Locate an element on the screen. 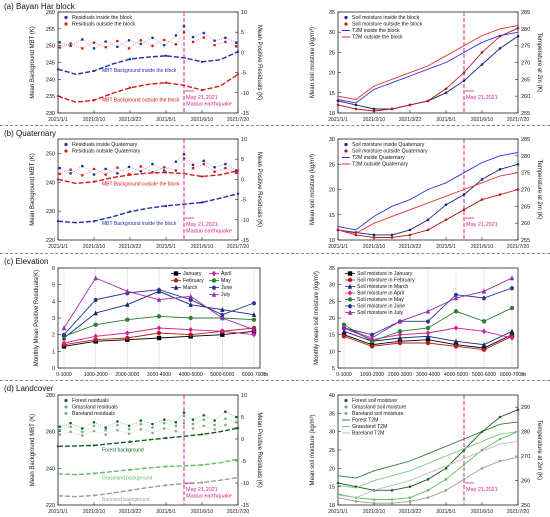 This screenshot has height=517, width=550. legend-label: Bareland residuals is located at coordinates (93, 414).